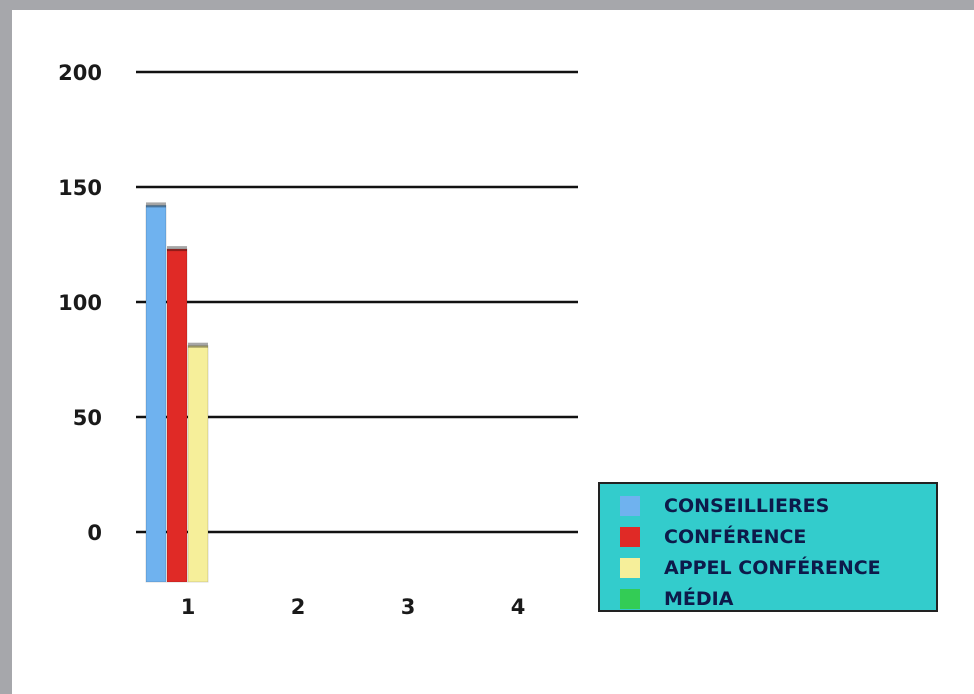 This screenshot has height=694, width=974. What do you see at coordinates (699, 598) in the screenshot?
I see `legend-label-media: MÉDIA` at bounding box center [699, 598].